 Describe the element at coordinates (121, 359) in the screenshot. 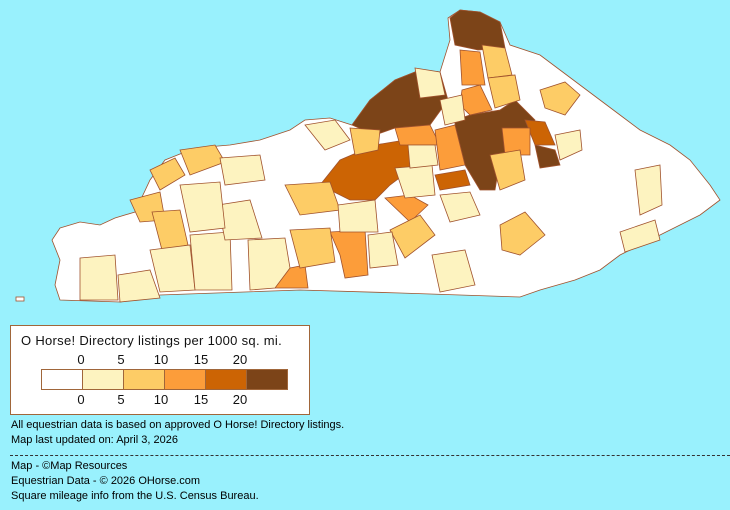

I see `legend-tick-top: 5` at that location.